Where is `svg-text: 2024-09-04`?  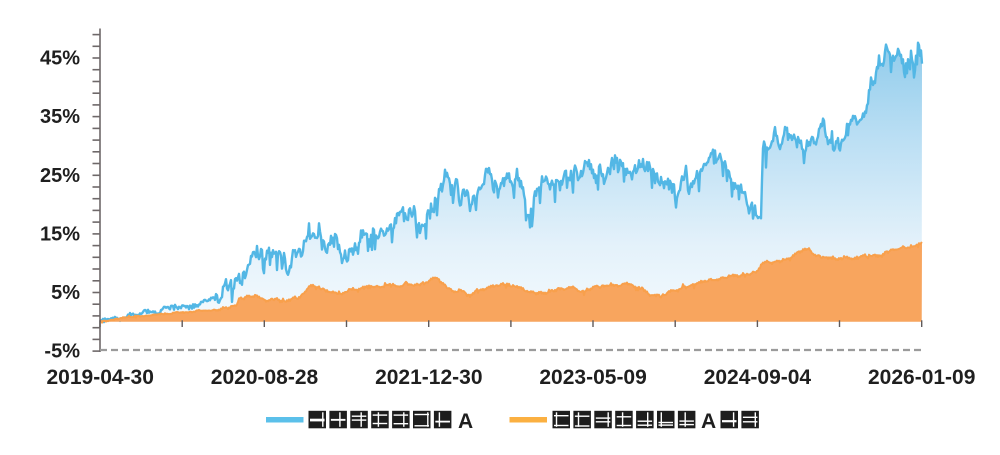 svg-text: 2024-09-04 is located at coordinates (758, 377).